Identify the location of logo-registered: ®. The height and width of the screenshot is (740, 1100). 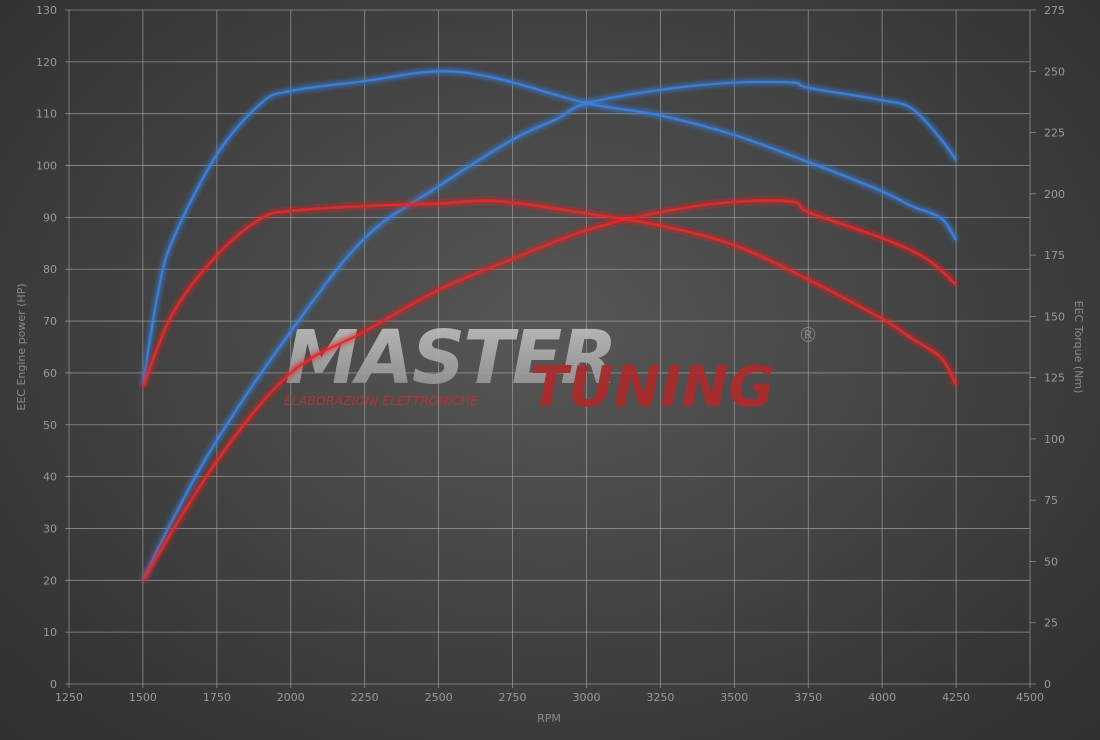
(808, 335).